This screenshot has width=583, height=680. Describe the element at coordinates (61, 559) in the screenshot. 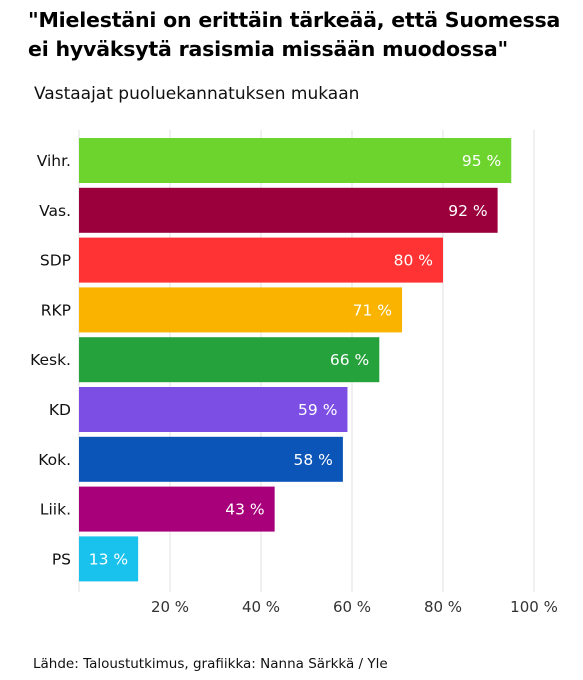

I see `category-label: PS` at that location.